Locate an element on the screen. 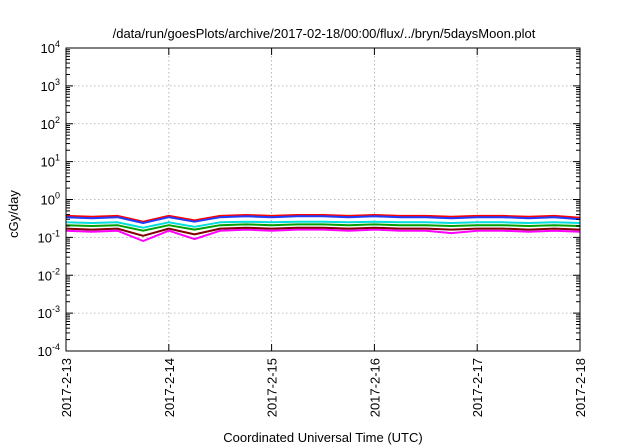 The height and width of the screenshot is (448, 640). y-tick-label: 10⁰ is located at coordinates (50, 199).